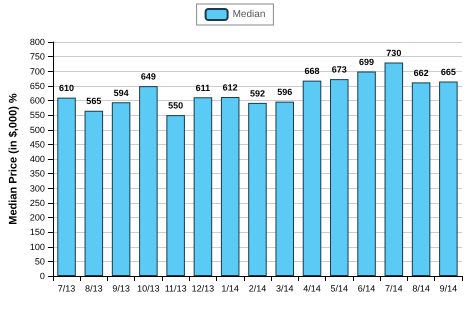 The height and width of the screenshot is (320, 470). I want to click on x-tick-label: 3/14, so click(285, 289).